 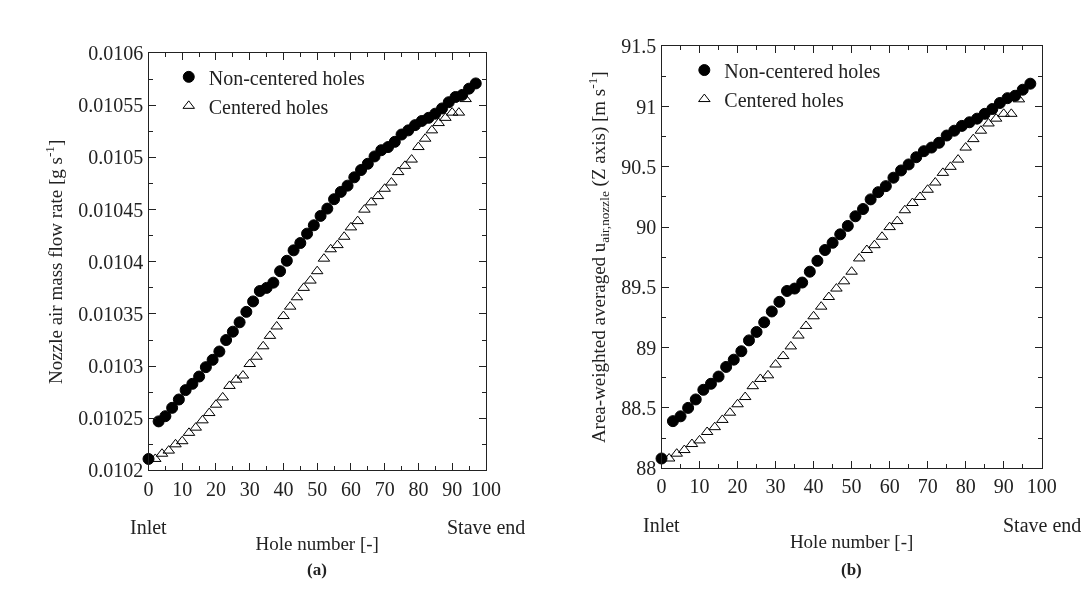 What do you see at coordinates (927, 486) in the screenshot?
I see `x-tick-label: 70` at bounding box center [927, 486].